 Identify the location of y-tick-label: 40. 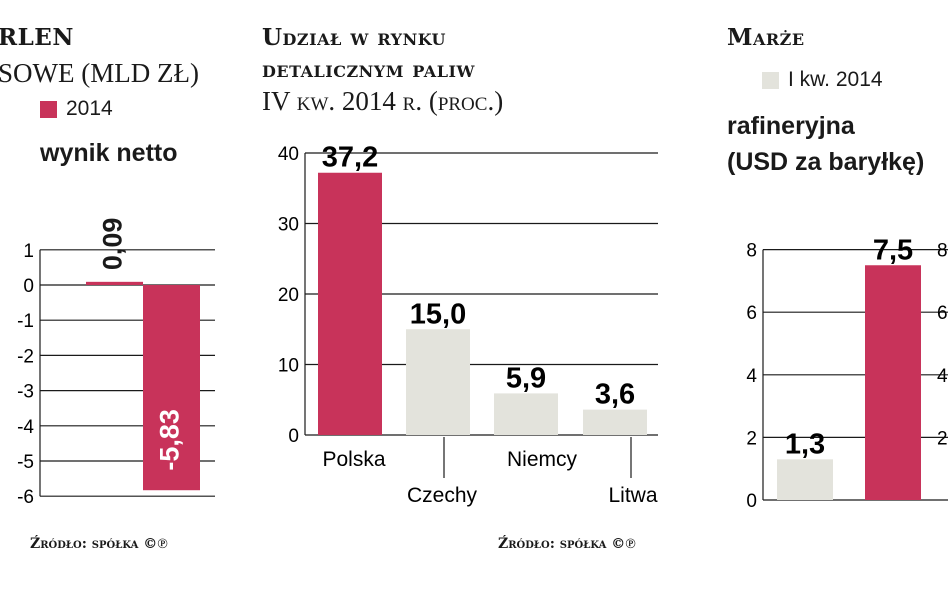
(288, 154).